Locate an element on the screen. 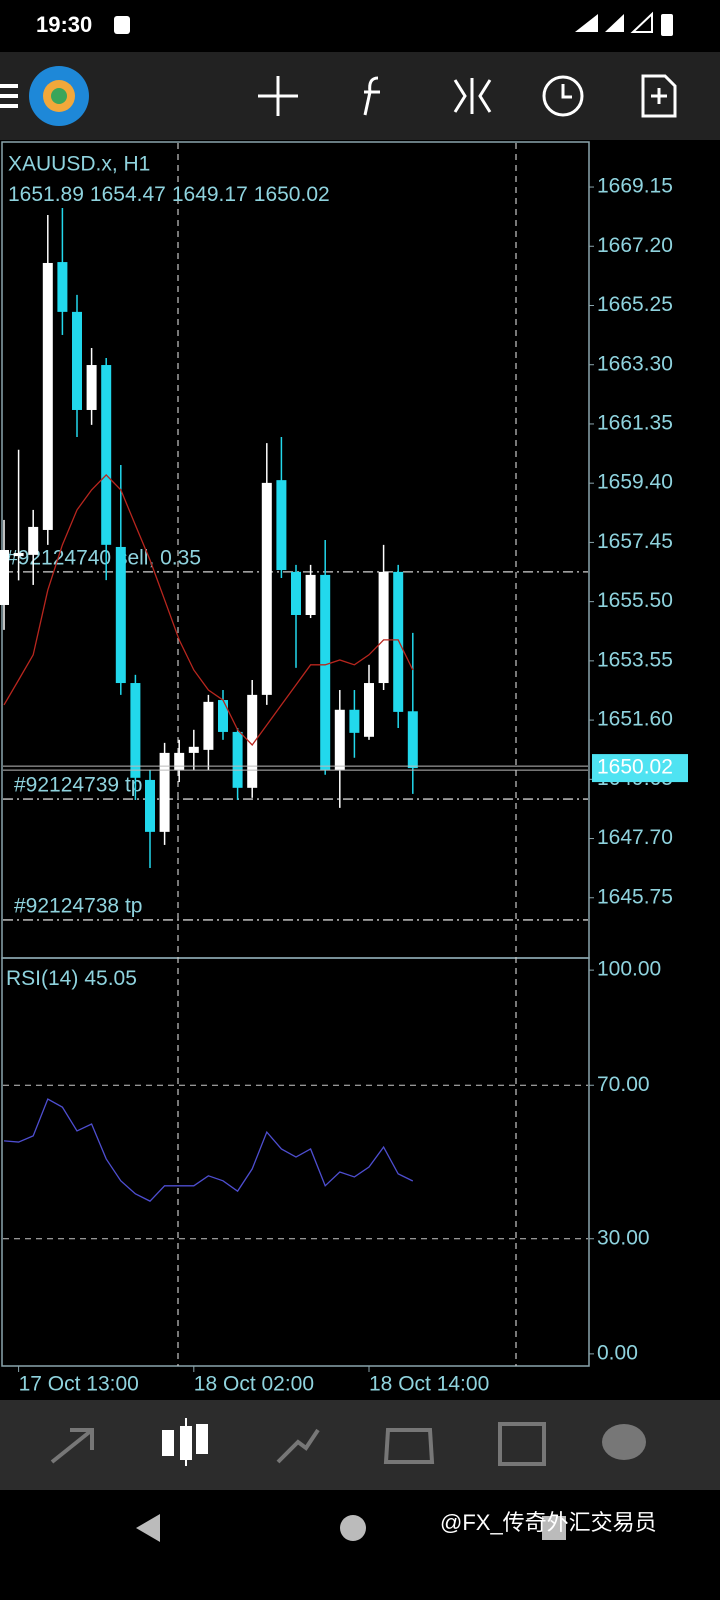  ohlc-header: 1651.89 1654.47 1649.17 1650.02 is located at coordinates (169, 194).